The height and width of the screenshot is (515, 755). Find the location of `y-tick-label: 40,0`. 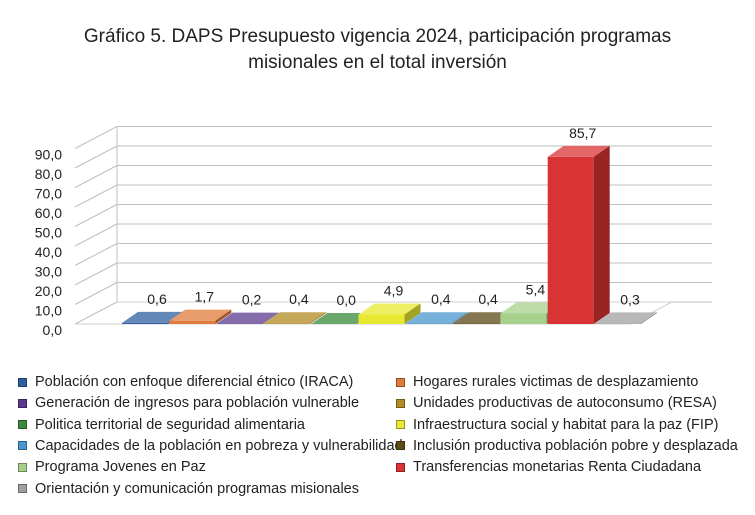

y-tick-label: 40,0 is located at coordinates (48, 252).